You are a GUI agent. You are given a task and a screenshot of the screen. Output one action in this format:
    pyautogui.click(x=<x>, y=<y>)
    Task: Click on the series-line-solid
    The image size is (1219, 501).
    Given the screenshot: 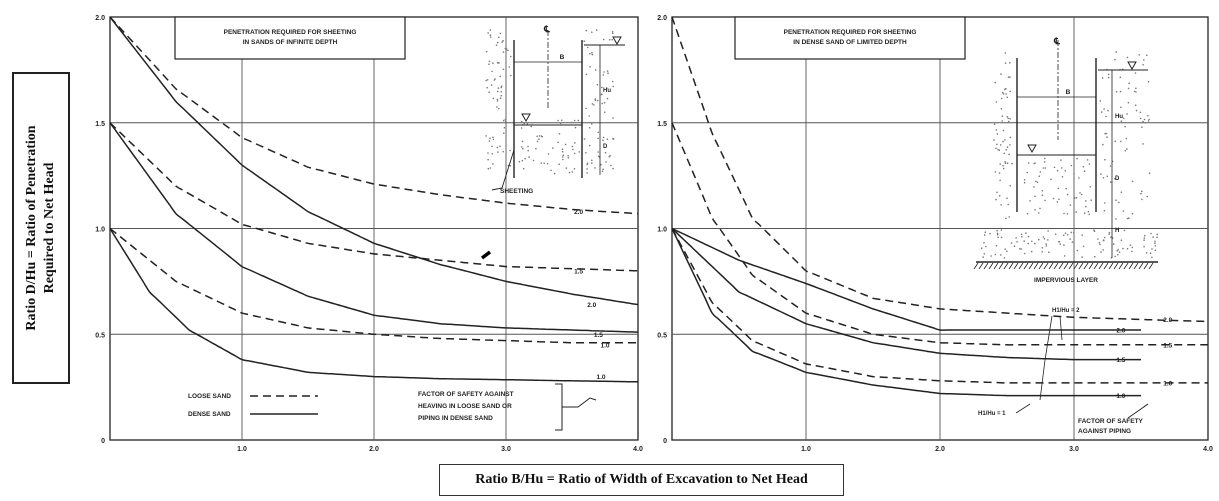 What is the action you would take?
    pyautogui.click(x=374, y=305)
    